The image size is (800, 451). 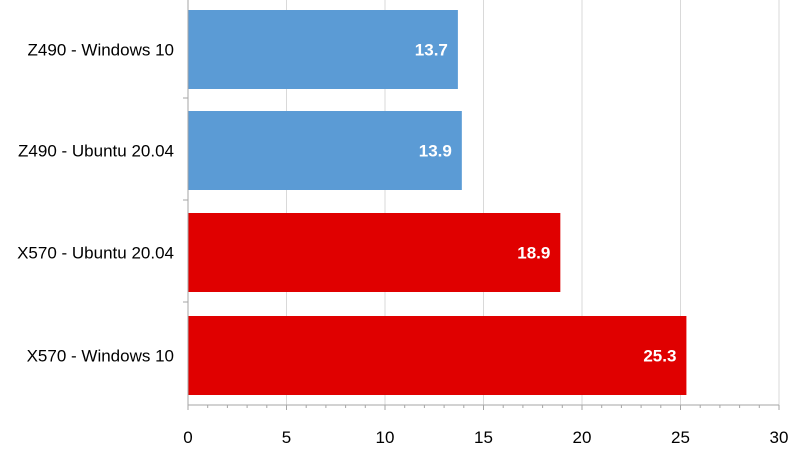 I want to click on x-tick-label: 5, so click(x=286, y=437).